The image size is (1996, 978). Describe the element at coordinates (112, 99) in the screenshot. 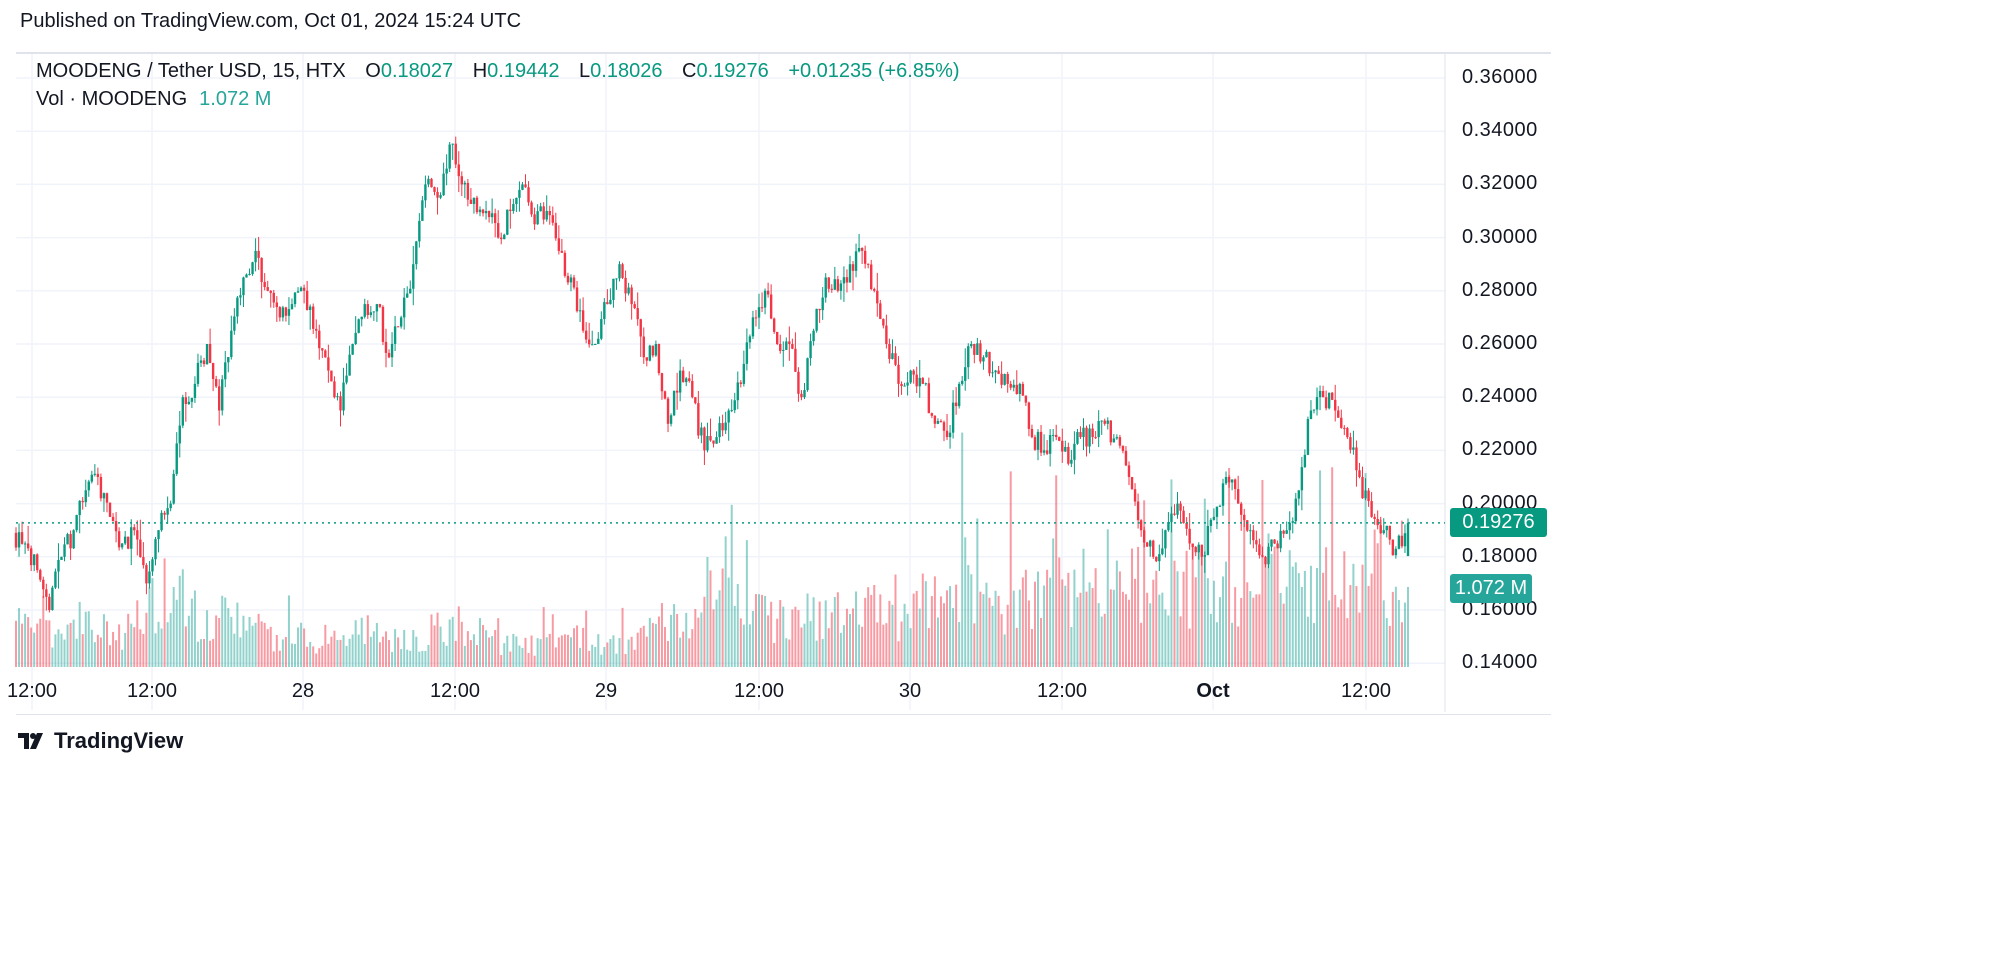

I see `volume-label: Vol · MOODENG` at that location.